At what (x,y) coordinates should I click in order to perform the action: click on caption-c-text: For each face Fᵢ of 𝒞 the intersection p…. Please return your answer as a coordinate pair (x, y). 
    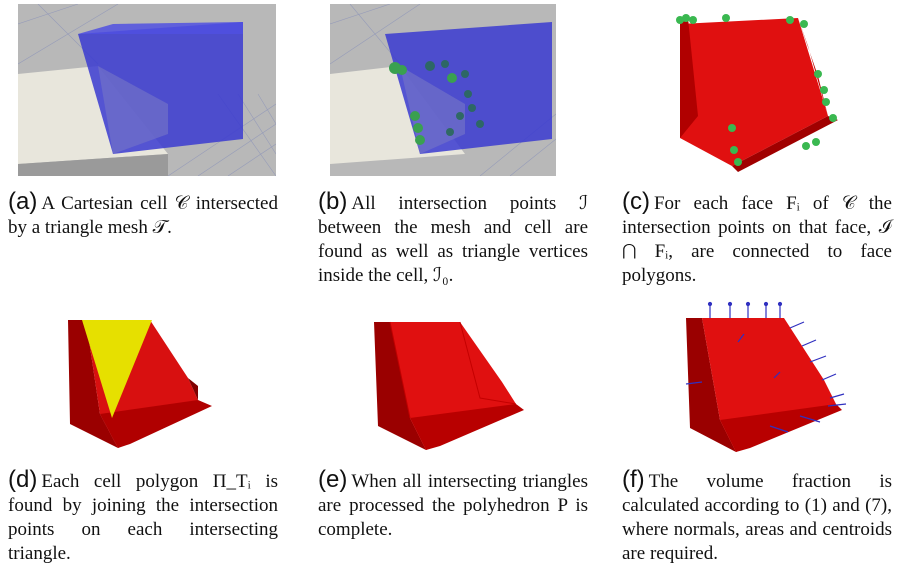
    Looking at the image, I should click on (757, 239).